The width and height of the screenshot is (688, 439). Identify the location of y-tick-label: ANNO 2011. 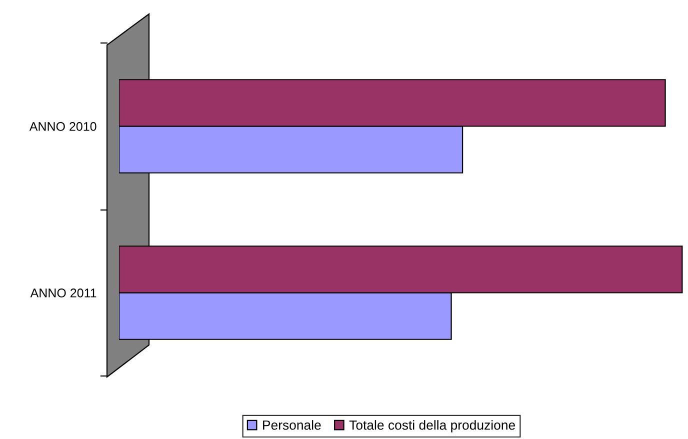
(63, 293).